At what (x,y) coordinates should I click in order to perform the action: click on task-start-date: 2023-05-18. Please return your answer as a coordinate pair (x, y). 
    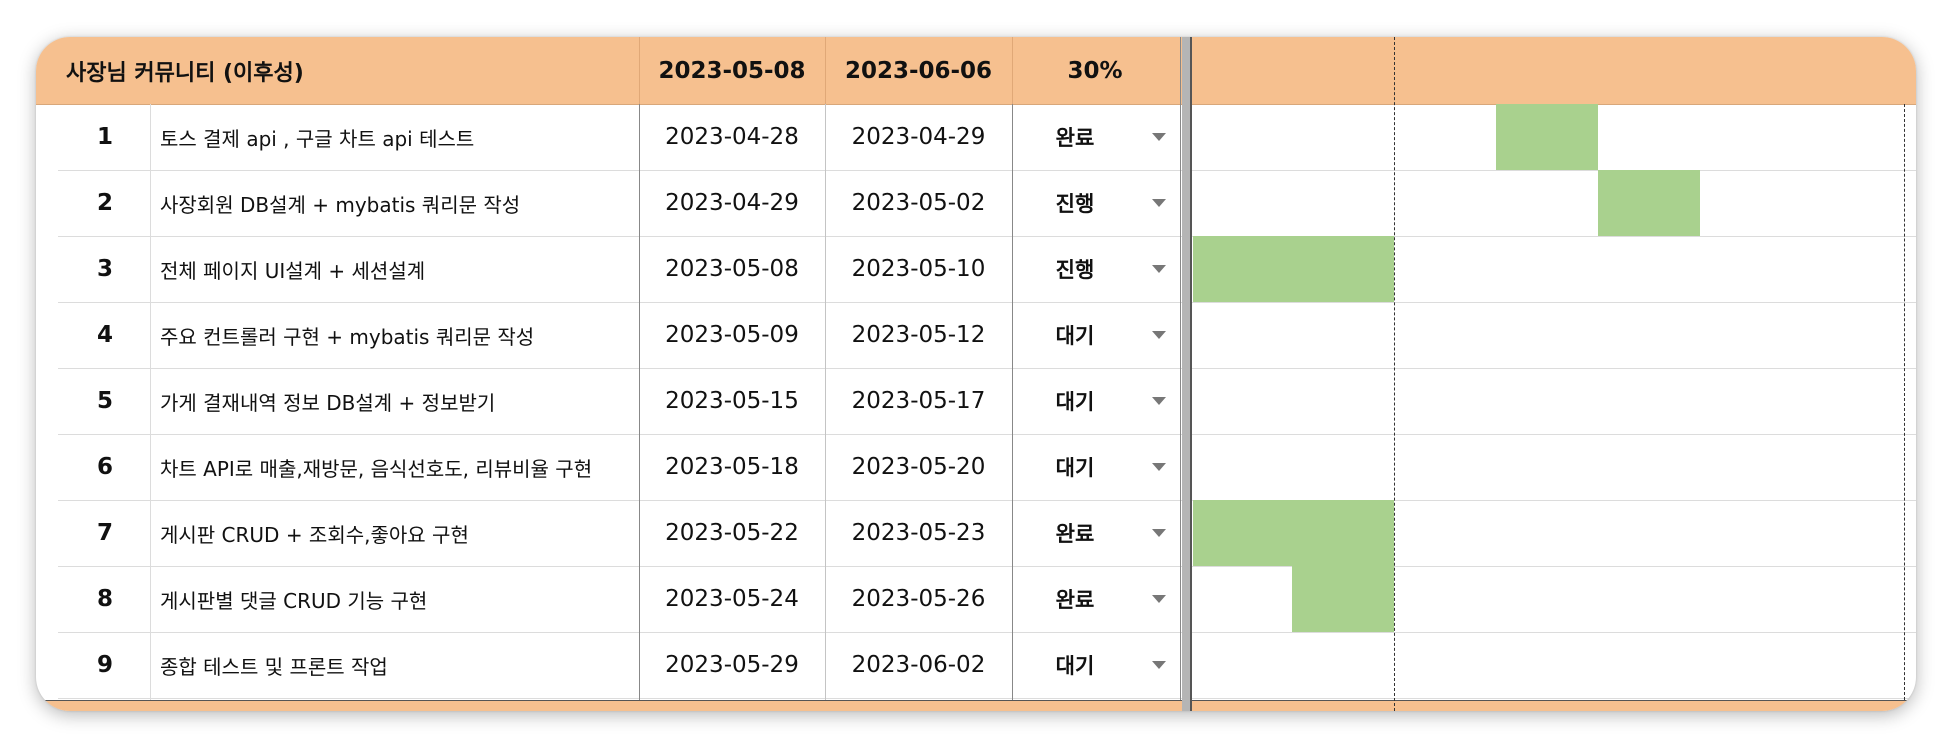
    Looking at the image, I should click on (732, 467).